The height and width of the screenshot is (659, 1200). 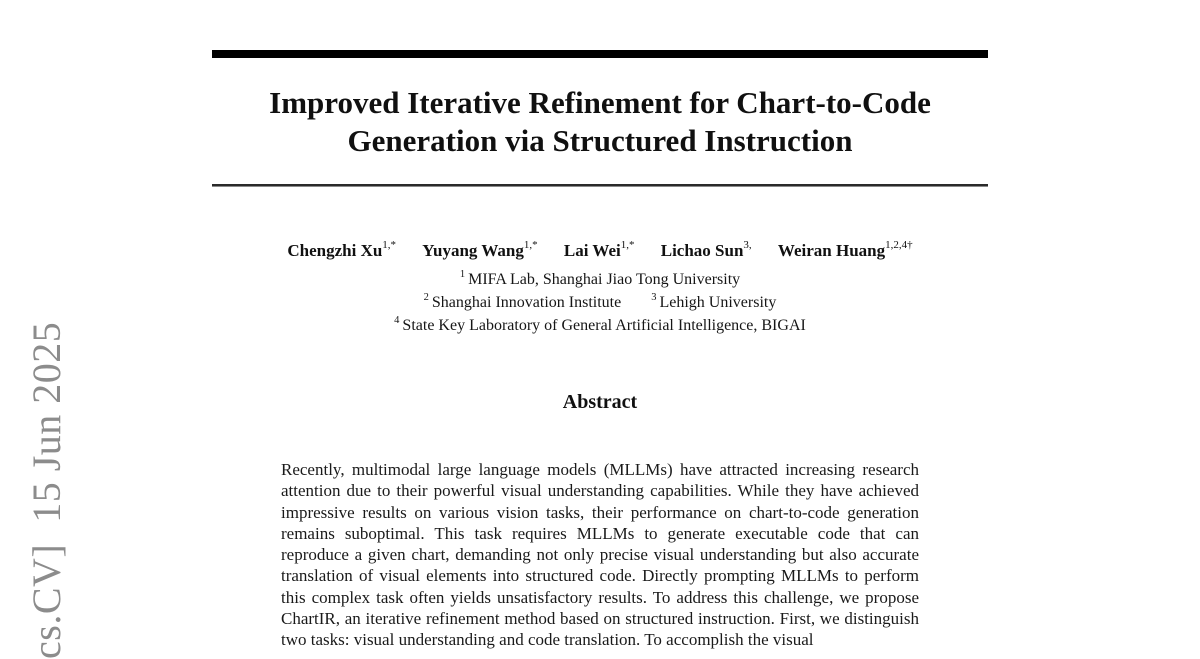 I want to click on affiliation-superscript: 2, so click(x=426, y=297).